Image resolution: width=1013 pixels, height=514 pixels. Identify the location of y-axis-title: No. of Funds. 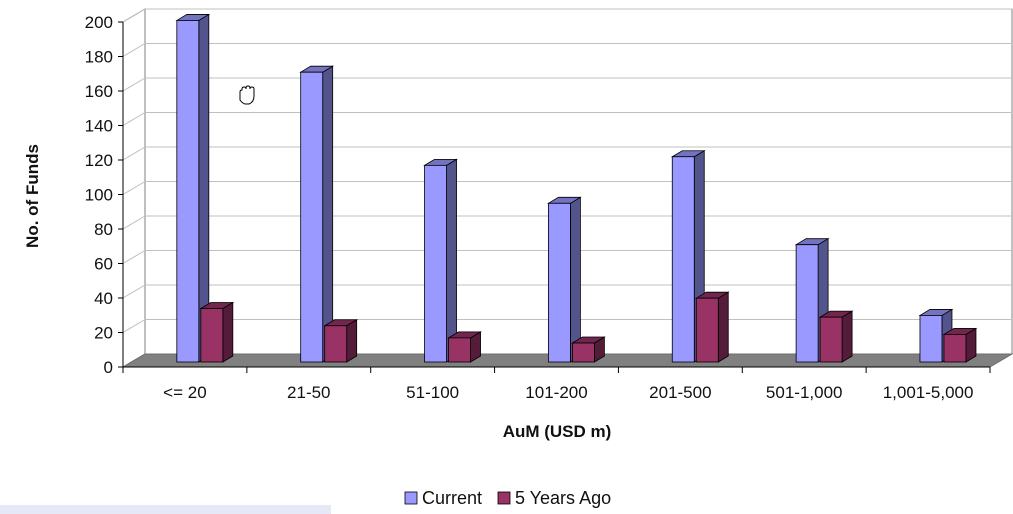
(32, 196).